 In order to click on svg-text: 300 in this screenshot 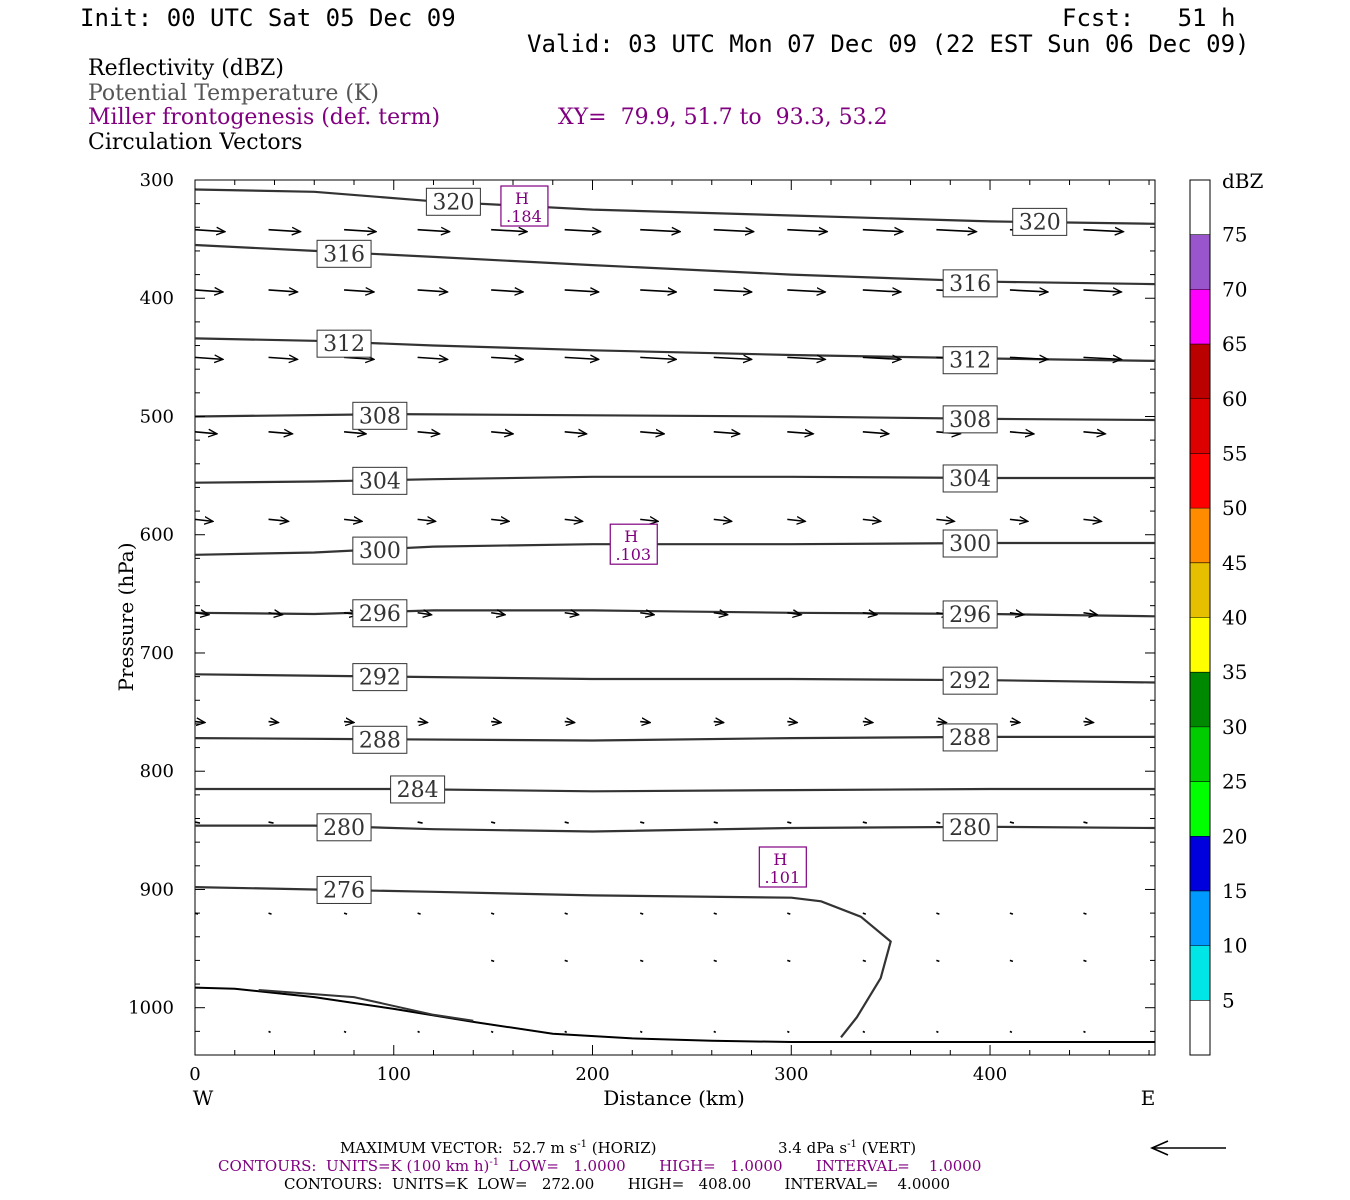, I will do `click(380, 551)`.